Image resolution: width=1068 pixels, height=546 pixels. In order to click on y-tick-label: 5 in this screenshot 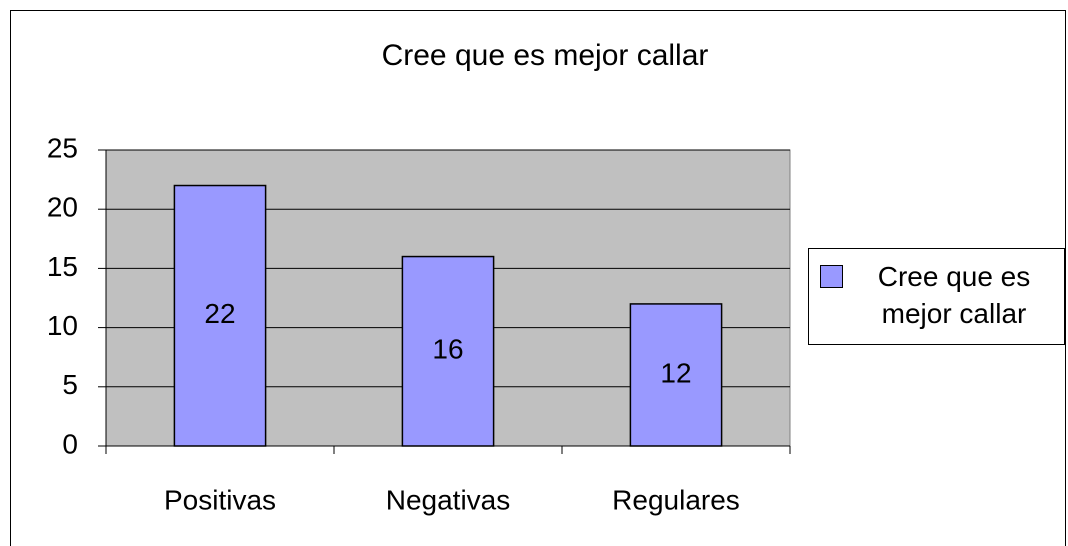, I will do `click(70, 384)`.